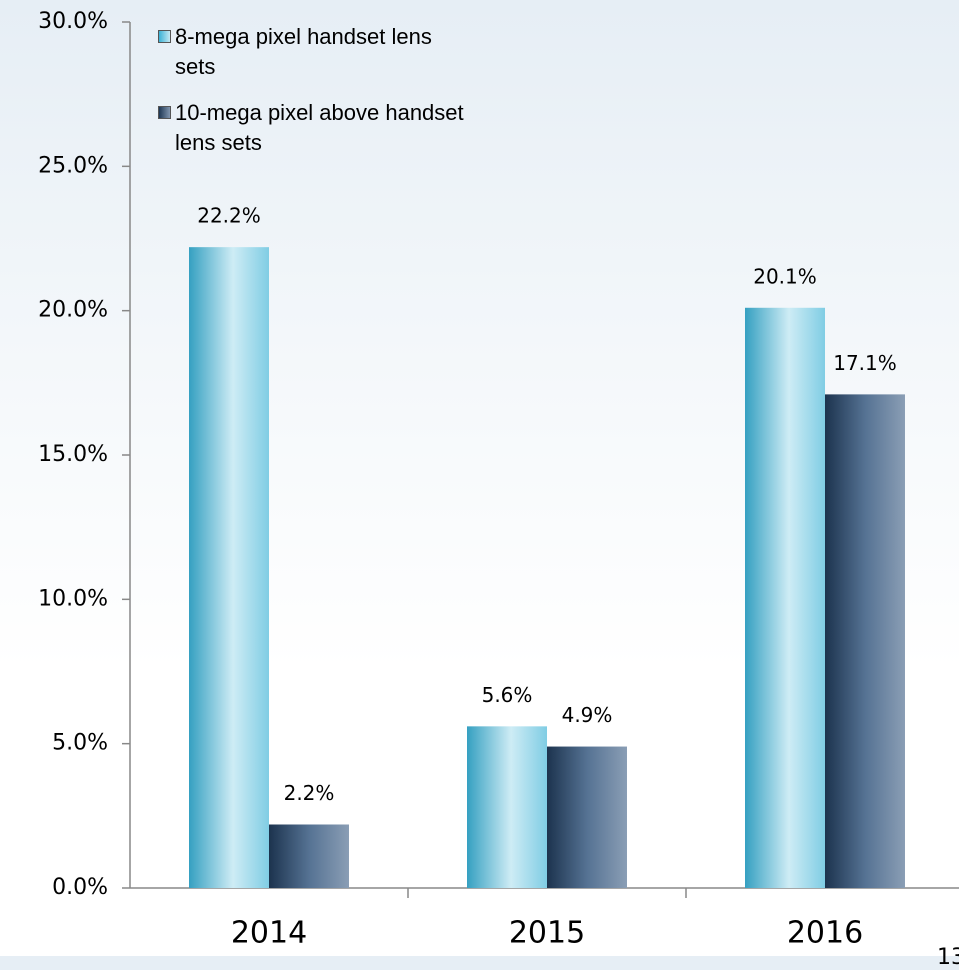  What do you see at coordinates (73, 21) in the screenshot?
I see `y-tick-label: 30.0%` at bounding box center [73, 21].